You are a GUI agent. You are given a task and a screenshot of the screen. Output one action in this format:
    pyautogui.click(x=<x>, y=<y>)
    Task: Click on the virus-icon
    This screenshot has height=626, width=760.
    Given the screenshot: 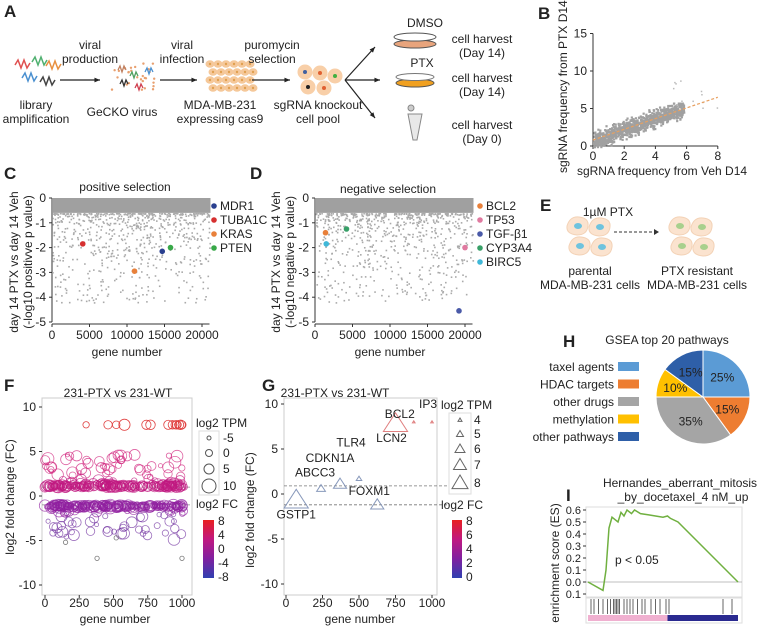 What is the action you would take?
    pyautogui.click(x=149, y=71)
    